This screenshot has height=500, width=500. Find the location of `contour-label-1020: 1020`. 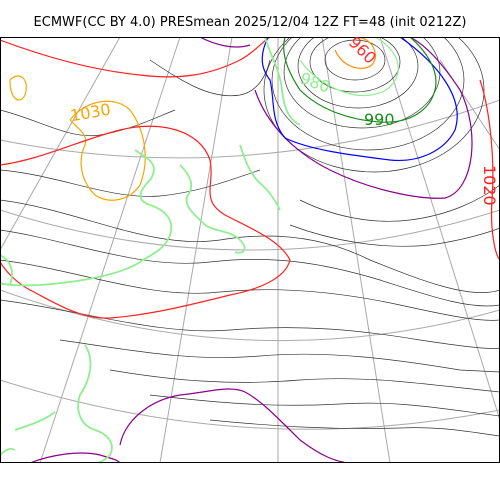

contour-label-1020: 1020 is located at coordinates (489, 185).